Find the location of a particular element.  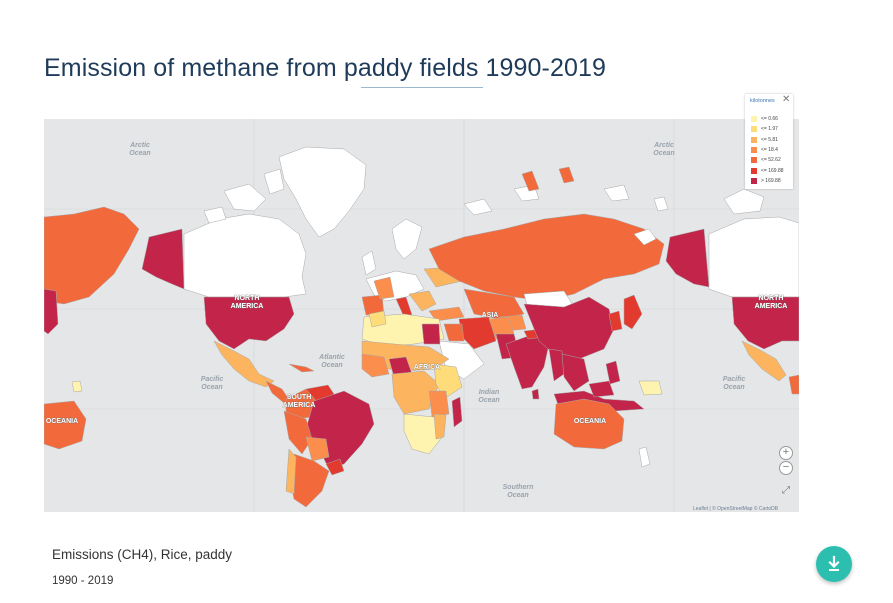

indicator-label: Emissions (CH4), Rice, paddy is located at coordinates (142, 554).